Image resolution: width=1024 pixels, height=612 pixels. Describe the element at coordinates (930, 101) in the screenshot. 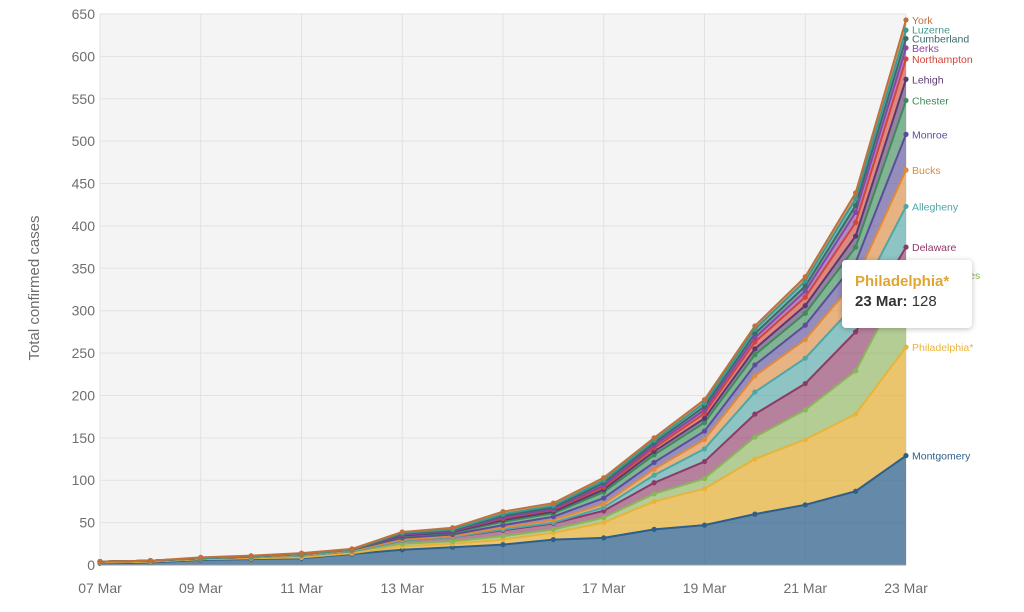

I see `series-label-chester: Chester` at that location.